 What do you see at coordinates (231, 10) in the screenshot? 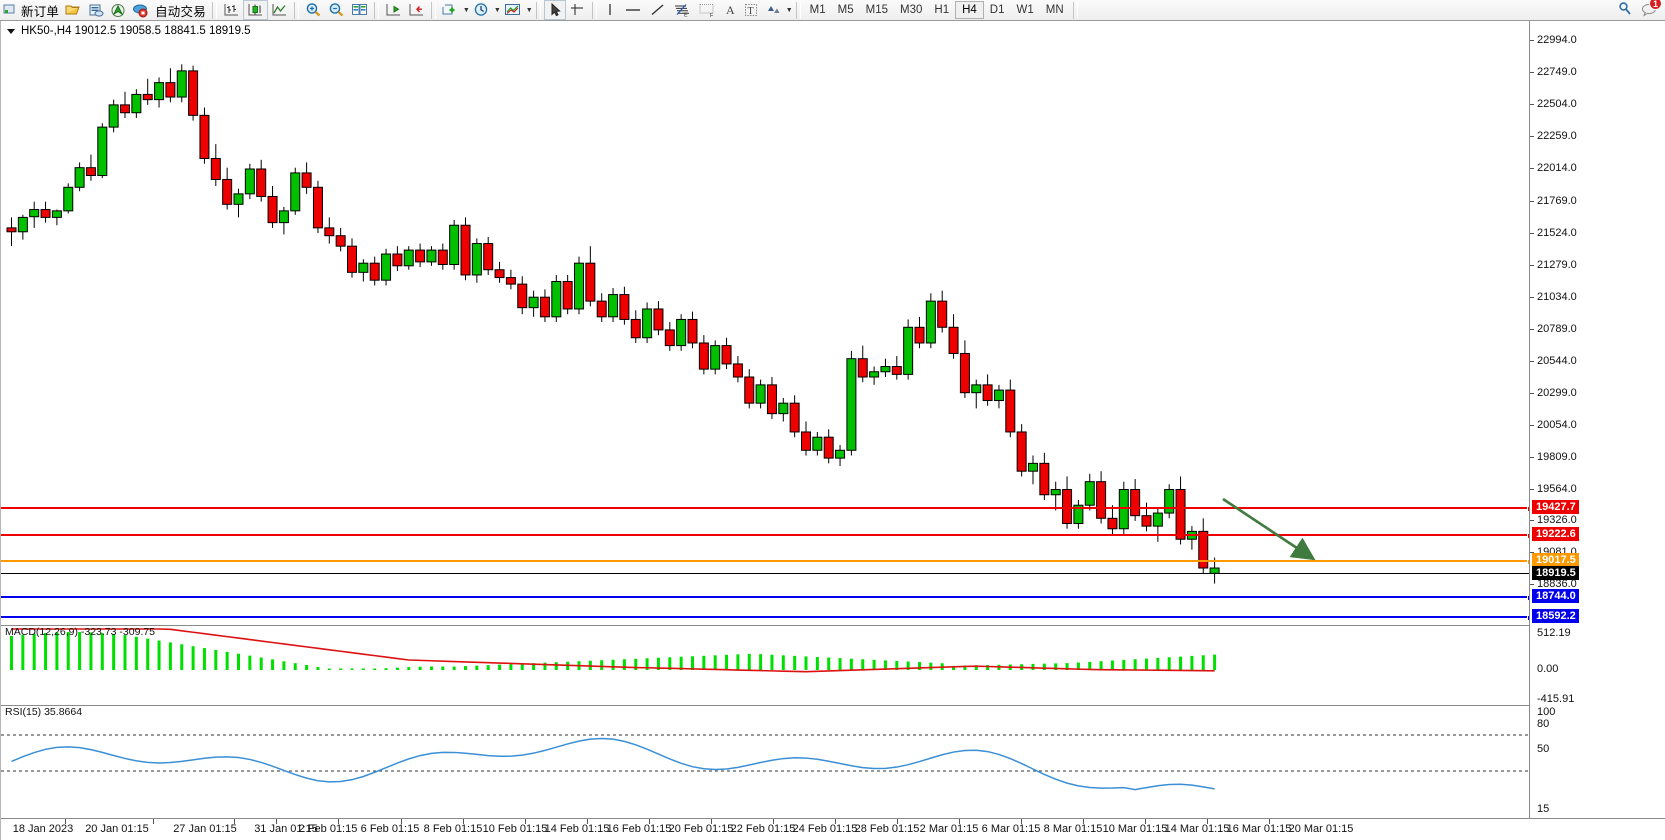
I see `bar-chart-icon` at bounding box center [231, 10].